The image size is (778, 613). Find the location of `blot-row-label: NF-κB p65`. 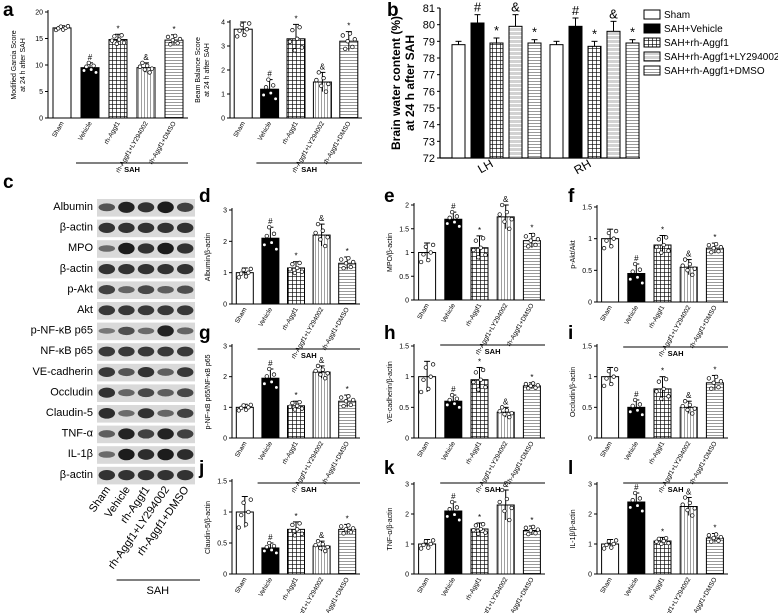

blot-row-label: NF-κB p65 is located at coordinates (66, 351).